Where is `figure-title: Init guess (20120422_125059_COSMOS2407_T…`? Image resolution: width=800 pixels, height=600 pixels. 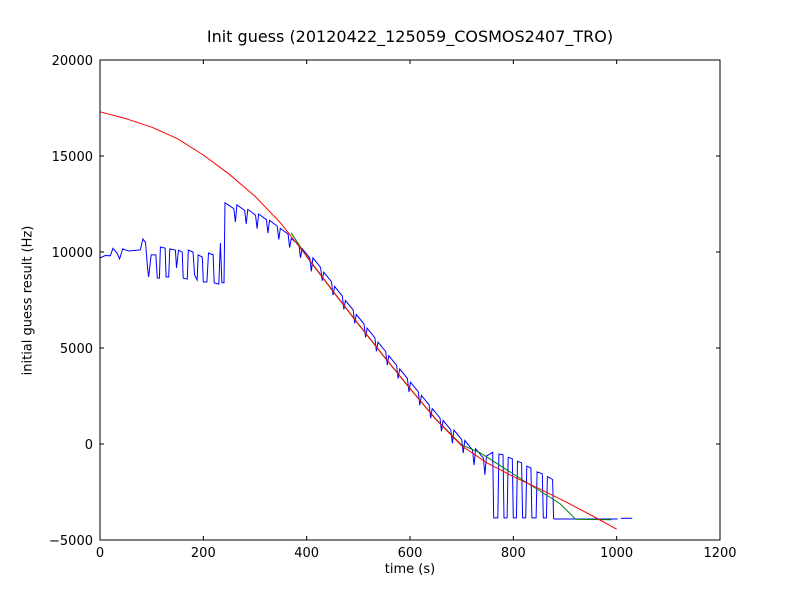
figure-title: Init guess (20120422_125059_COSMOS2407_T… is located at coordinates (410, 36).